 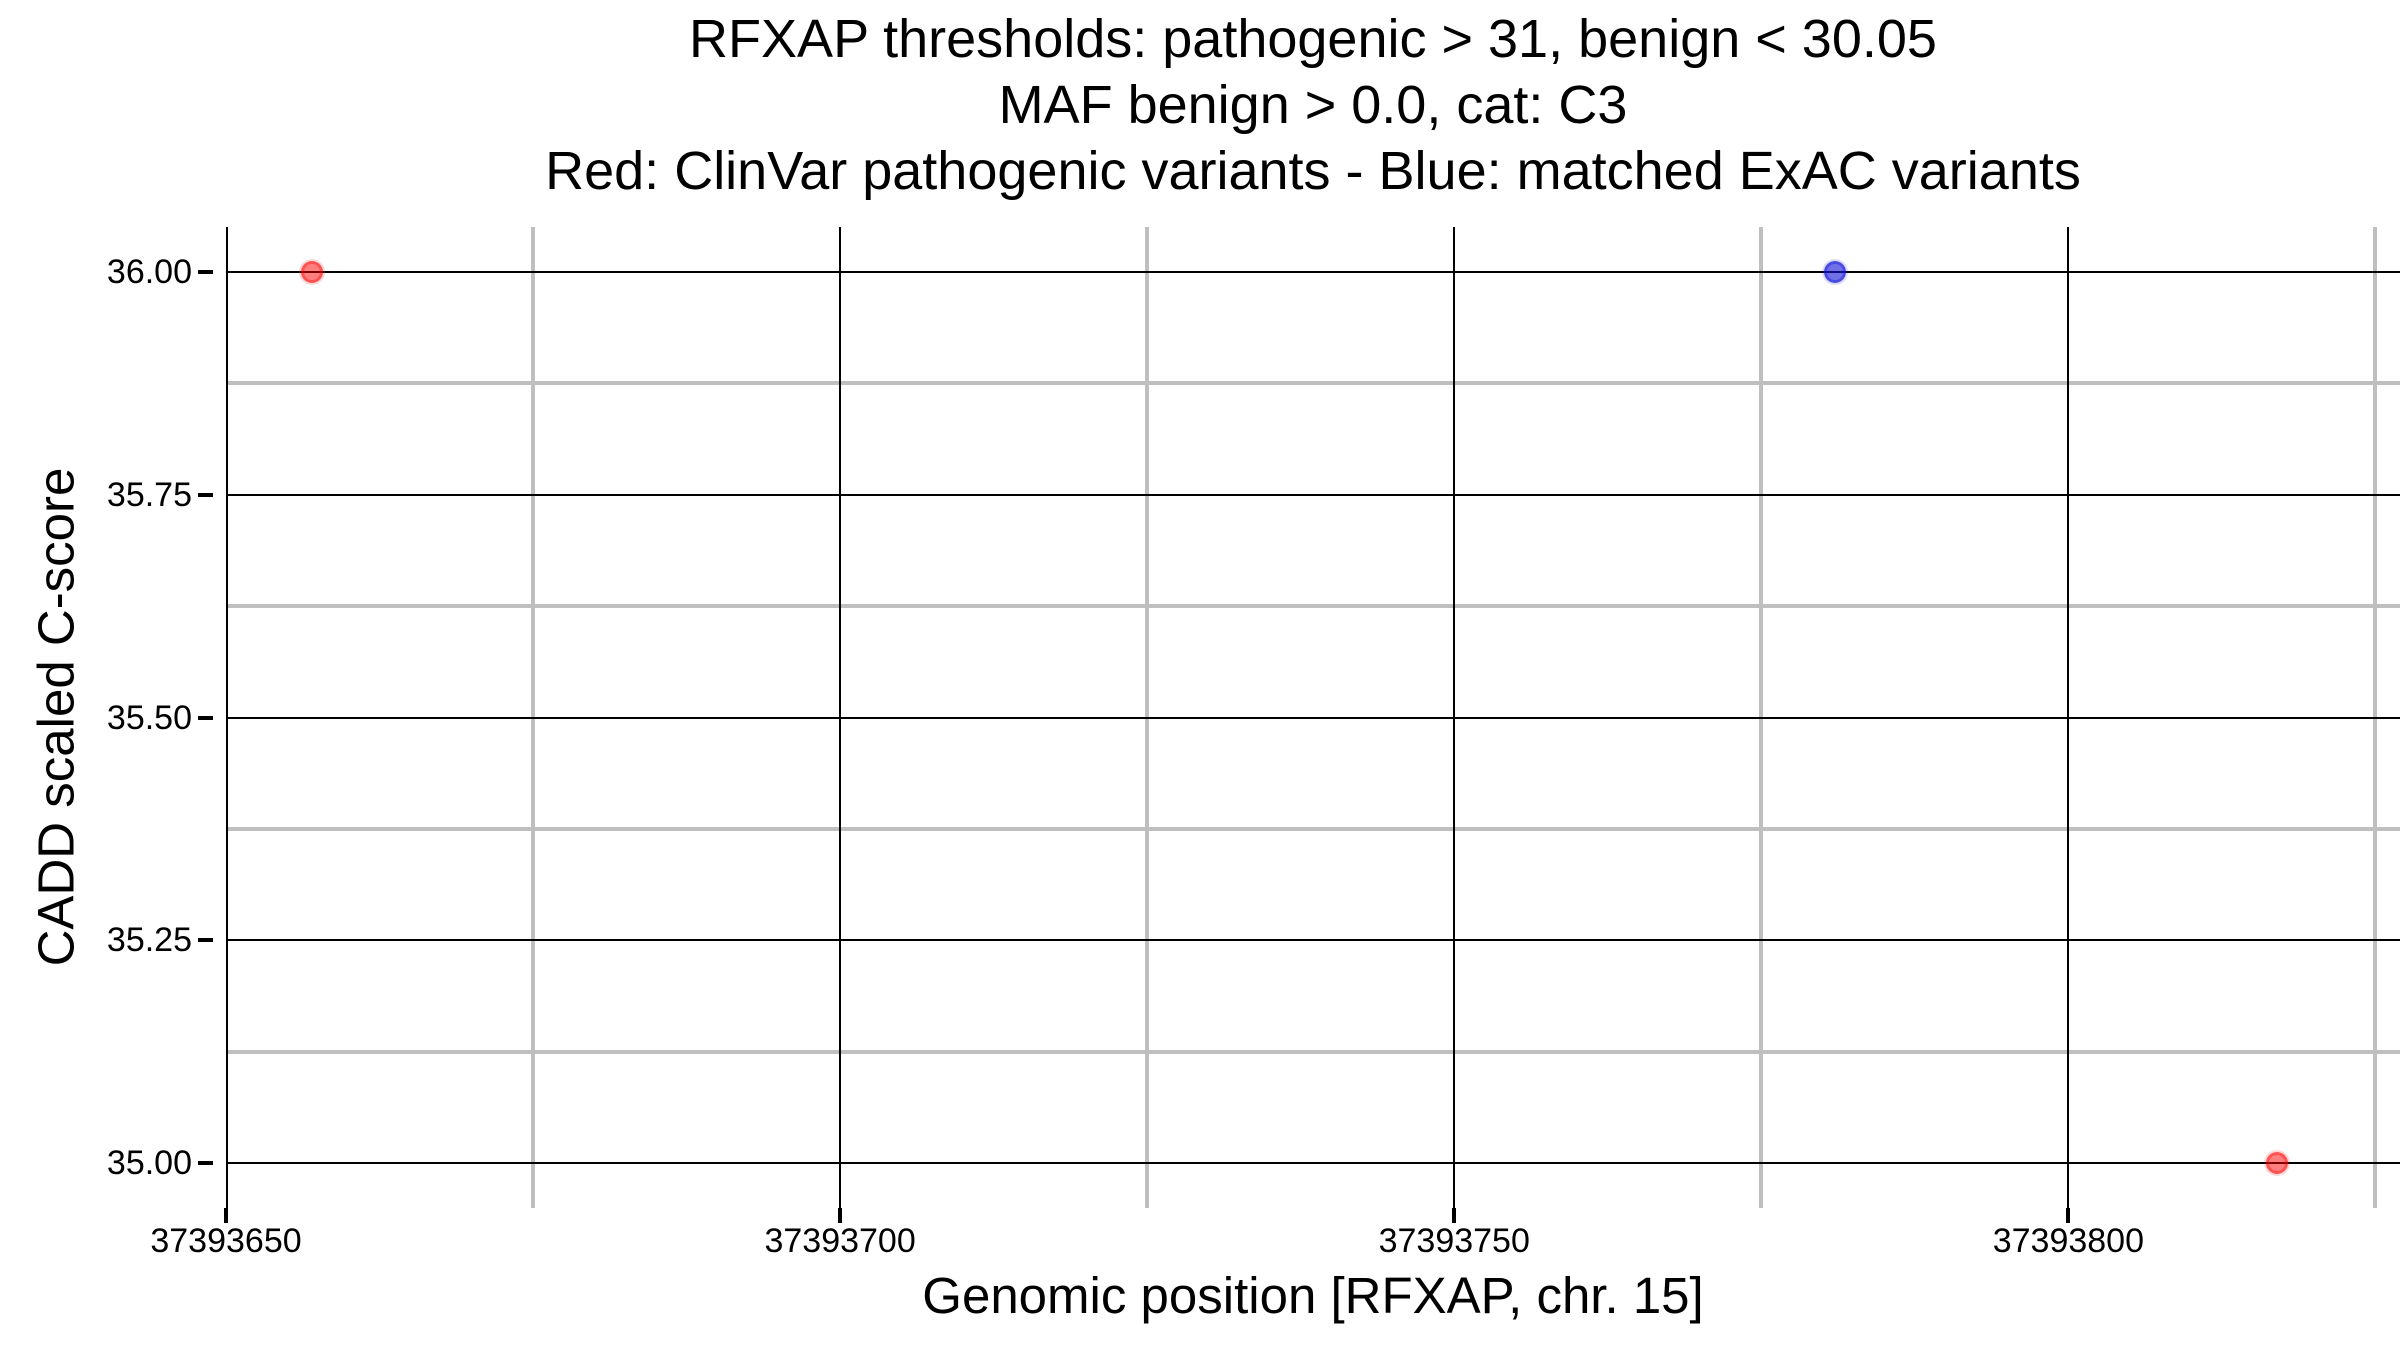 I want to click on x-axis-title: Genomic position [RFXAP, chr. 15], so click(x=1313, y=1295).